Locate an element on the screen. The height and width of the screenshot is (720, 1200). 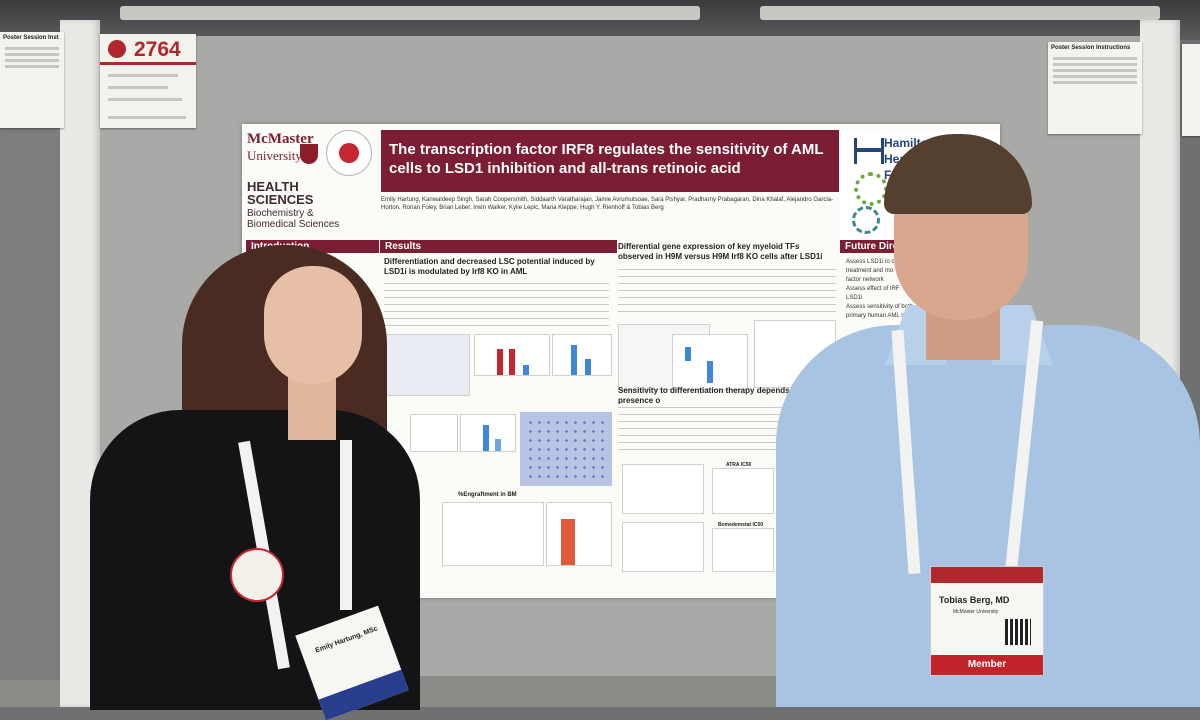
badge-right-org: McMaster University is located at coordinates (976, 612).